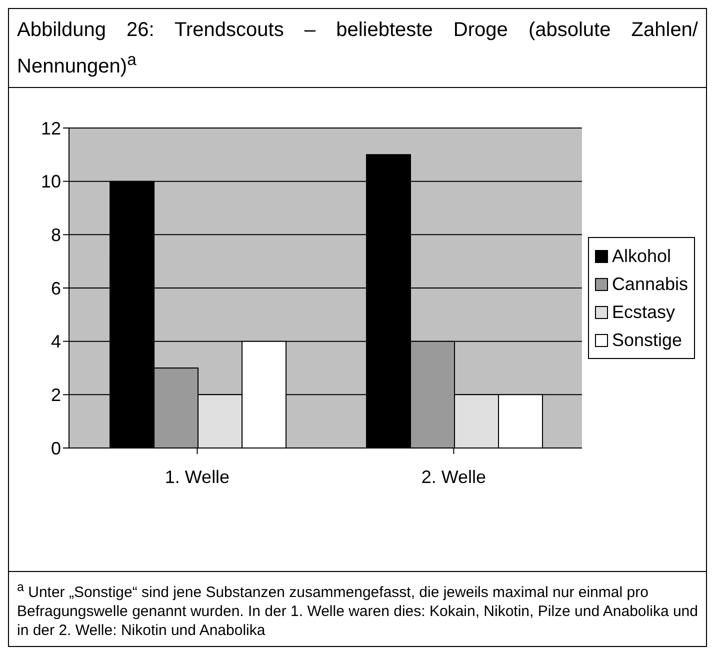 Image resolution: width=717 pixels, height=657 pixels. Describe the element at coordinates (197, 476) in the screenshot. I see `x-tick-label: 1. Welle` at that location.